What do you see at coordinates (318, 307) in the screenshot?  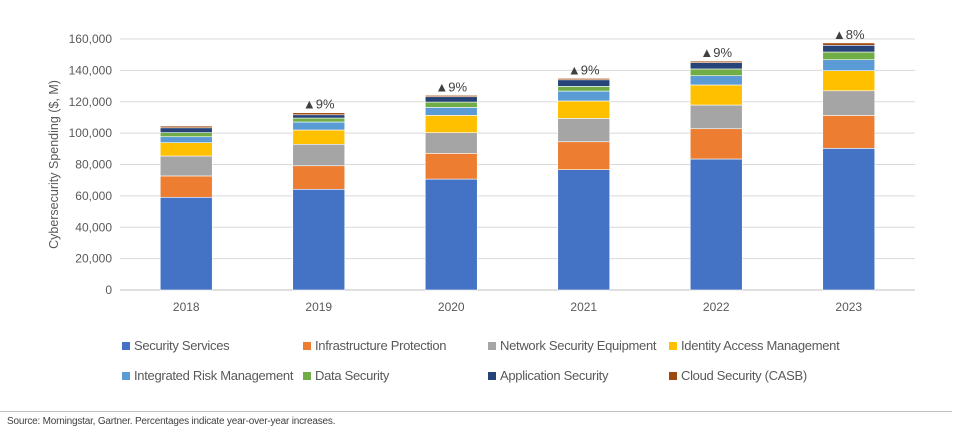 I see `x-tick-label: 2019` at bounding box center [318, 307].